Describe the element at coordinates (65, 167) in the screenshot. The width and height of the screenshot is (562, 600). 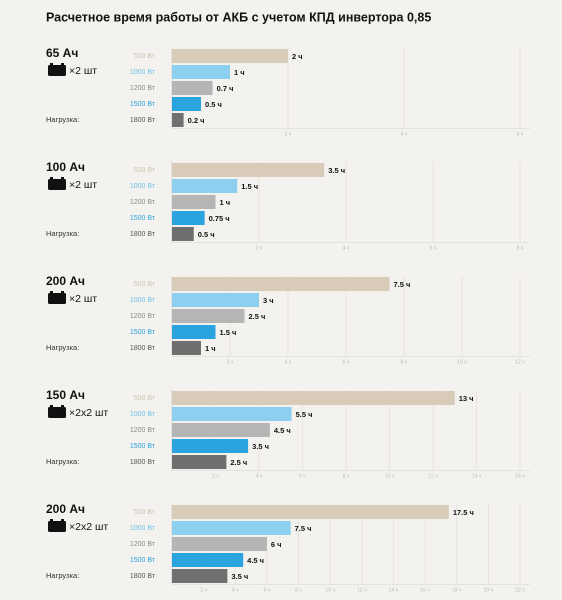
I see `panel-title: 100 Ач` at that location.